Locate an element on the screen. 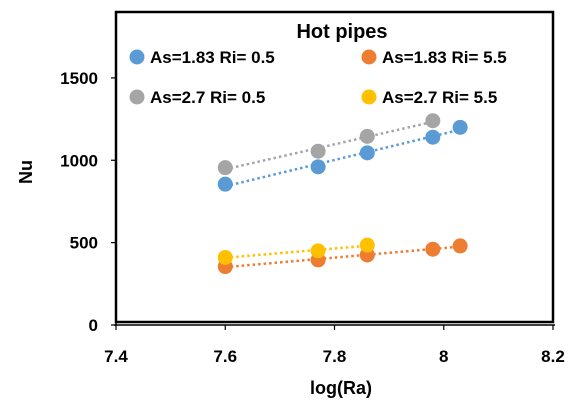  x-axis-title: log(Ra) is located at coordinates (341, 388).